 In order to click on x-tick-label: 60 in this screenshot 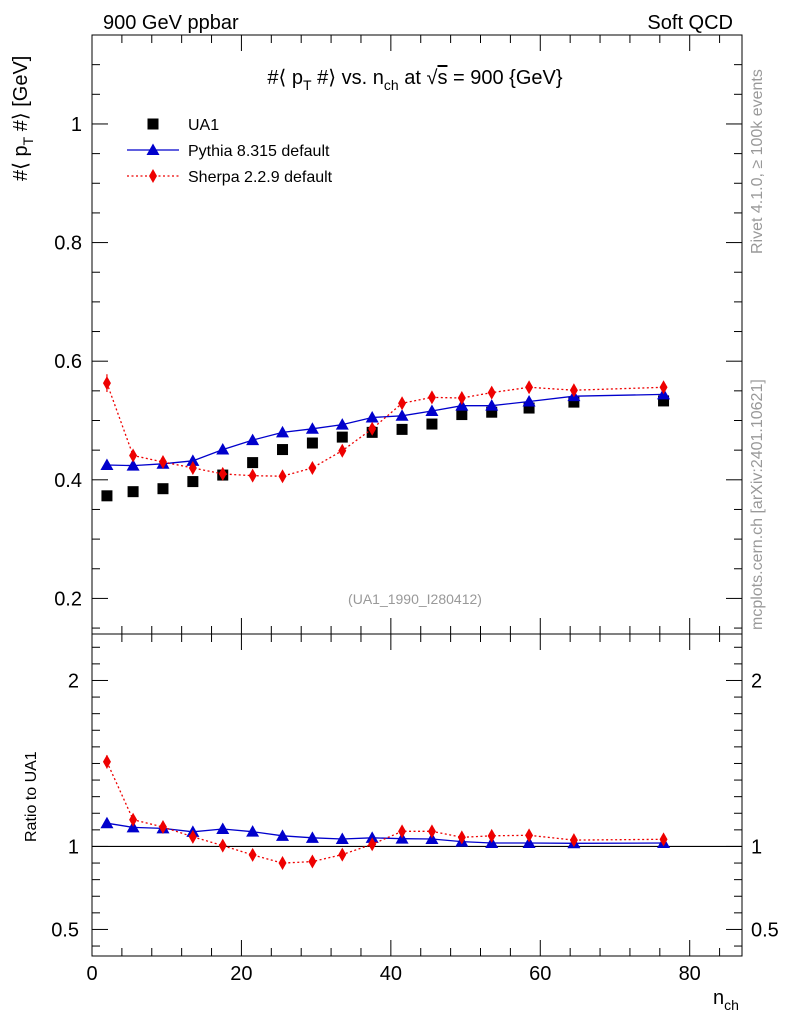, I will do `click(540, 974)`.